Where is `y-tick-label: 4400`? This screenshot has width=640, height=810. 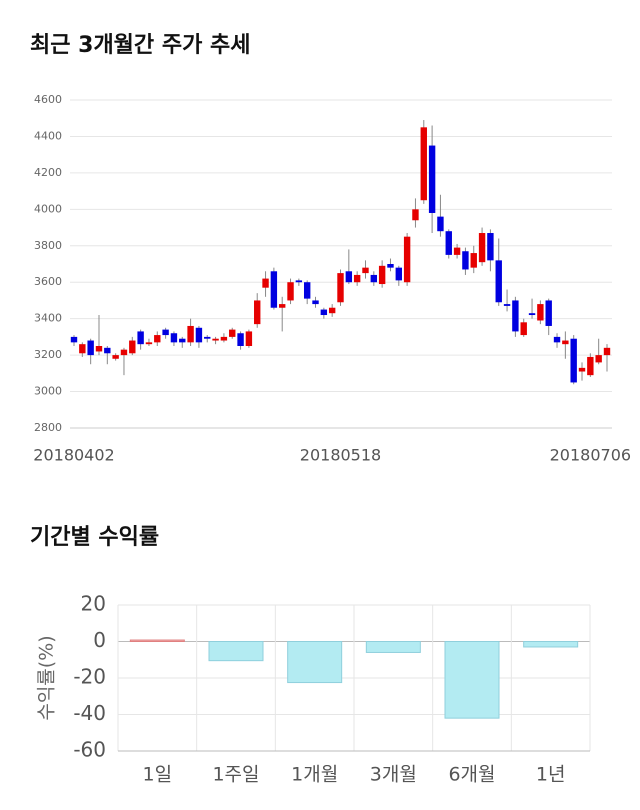 y-tick-label: 4400 is located at coordinates (48, 135).